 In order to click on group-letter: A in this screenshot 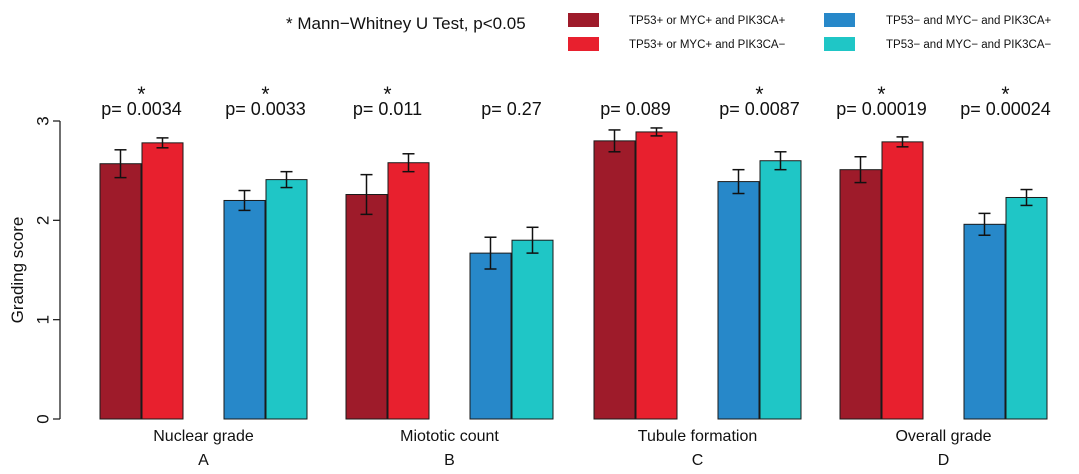, I will do `click(203, 460)`.